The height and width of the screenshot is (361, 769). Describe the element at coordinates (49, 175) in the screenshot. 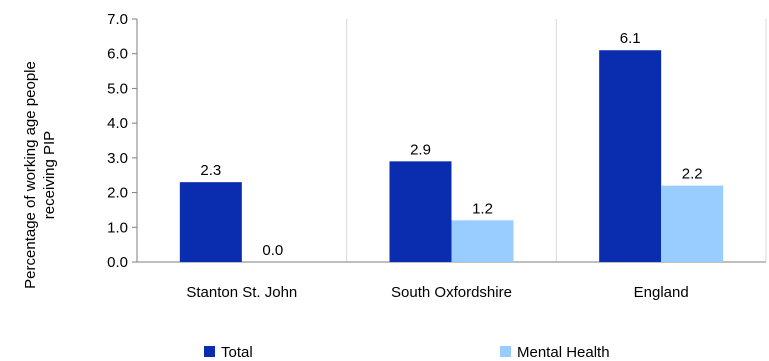

I see `y-axis-title-line2: receiving PIP` at that location.